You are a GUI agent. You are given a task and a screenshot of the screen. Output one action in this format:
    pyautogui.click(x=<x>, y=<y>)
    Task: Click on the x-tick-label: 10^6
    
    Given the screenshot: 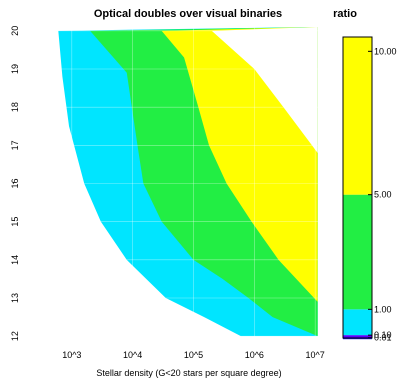 What is the action you would take?
    pyautogui.click(x=254, y=355)
    